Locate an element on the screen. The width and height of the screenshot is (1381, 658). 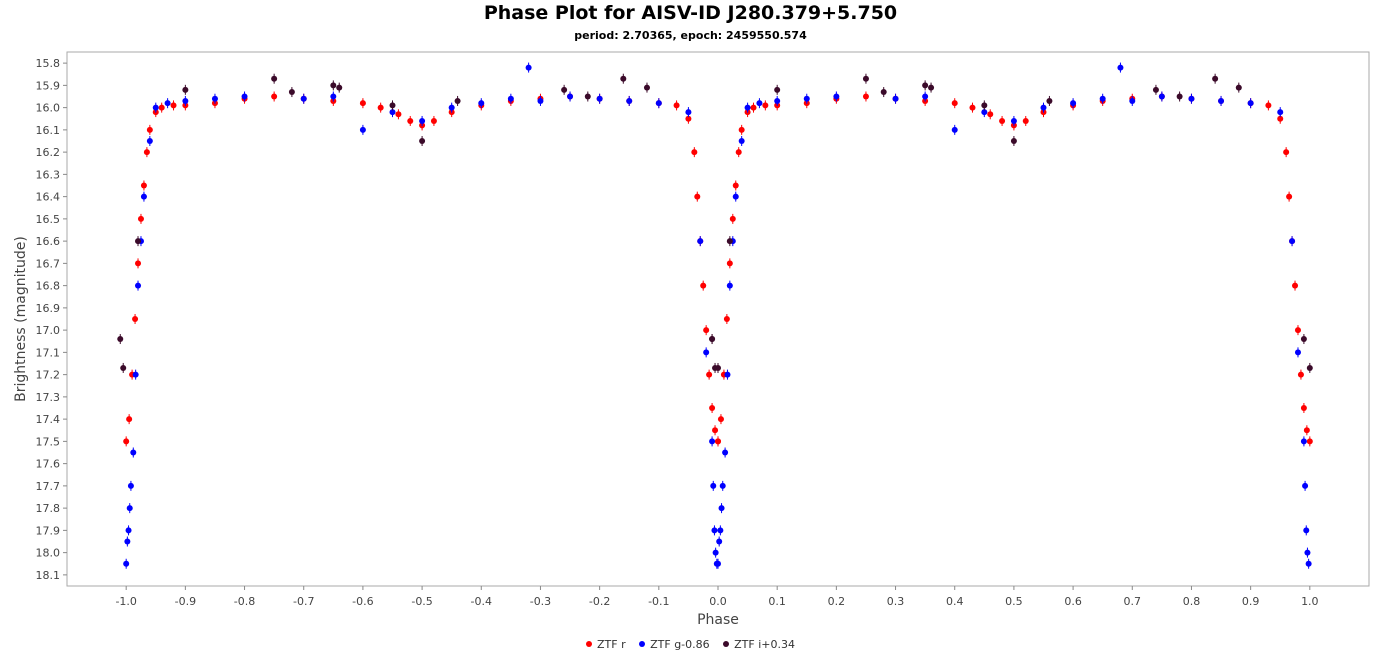
x-tick-label: 0.3 is located at coordinates (896, 601).